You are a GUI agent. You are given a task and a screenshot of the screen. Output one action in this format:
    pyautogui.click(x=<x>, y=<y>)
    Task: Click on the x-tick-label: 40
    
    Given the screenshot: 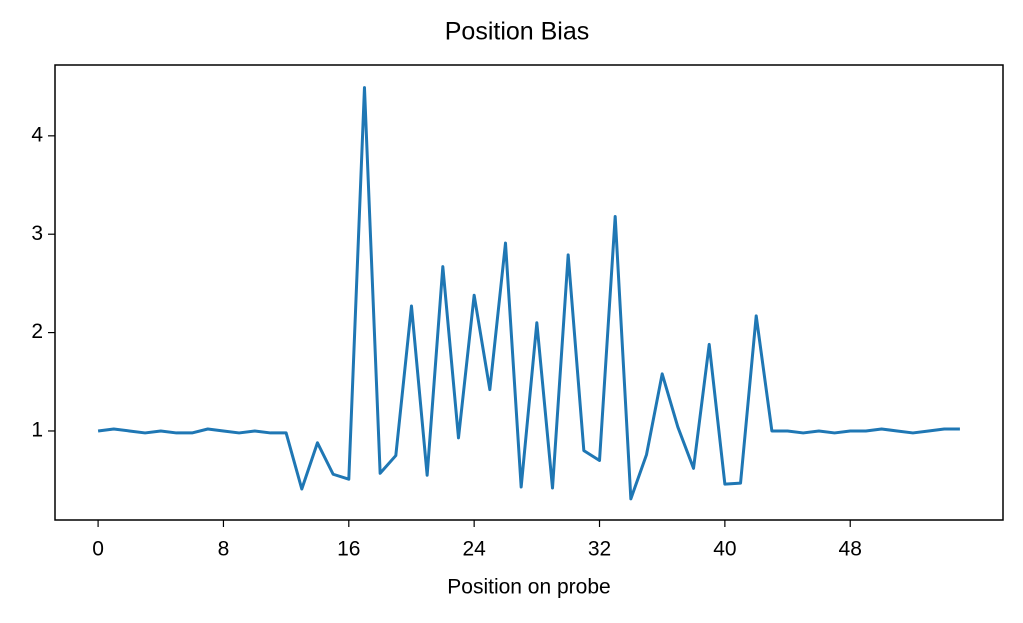 What is the action you would take?
    pyautogui.click(x=724, y=549)
    